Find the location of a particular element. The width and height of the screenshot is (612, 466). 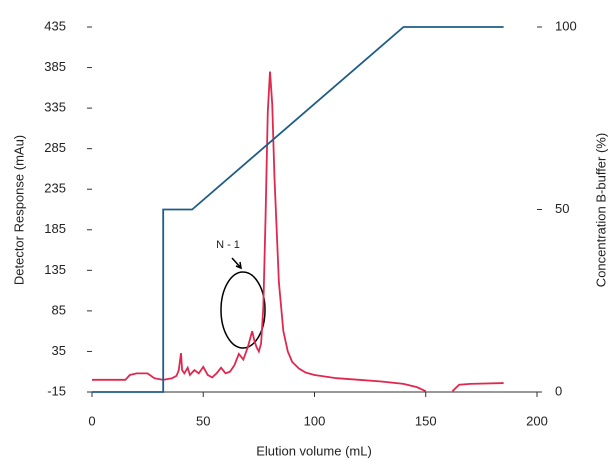

y2-axis-label: Concentration B-buffer (%) is located at coordinates (600, 210).